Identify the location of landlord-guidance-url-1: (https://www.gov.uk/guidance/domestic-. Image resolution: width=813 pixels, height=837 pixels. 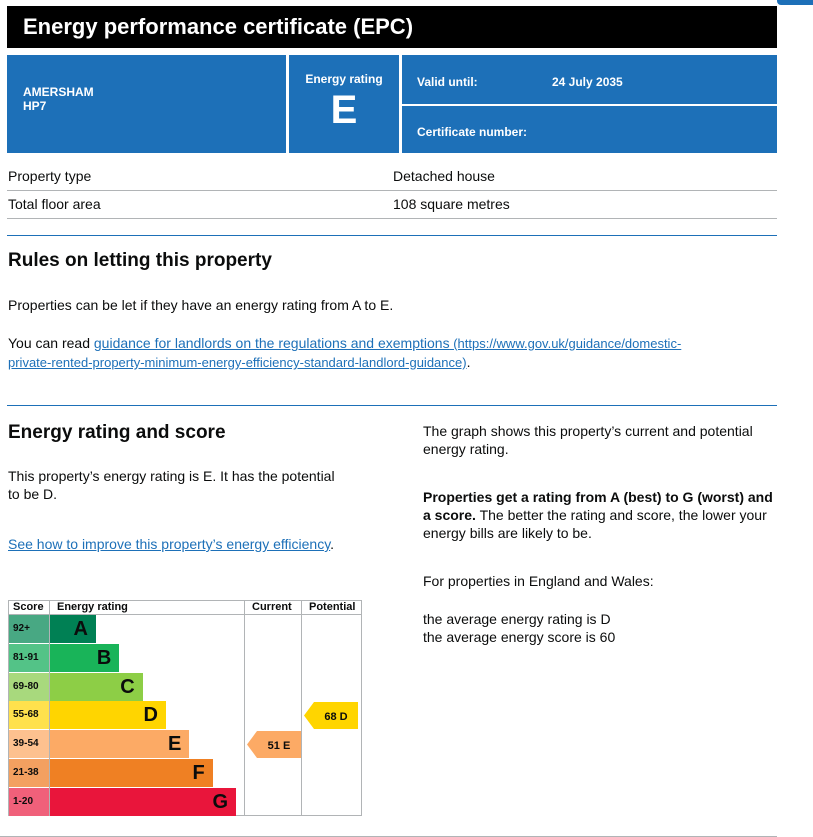
(565, 343).